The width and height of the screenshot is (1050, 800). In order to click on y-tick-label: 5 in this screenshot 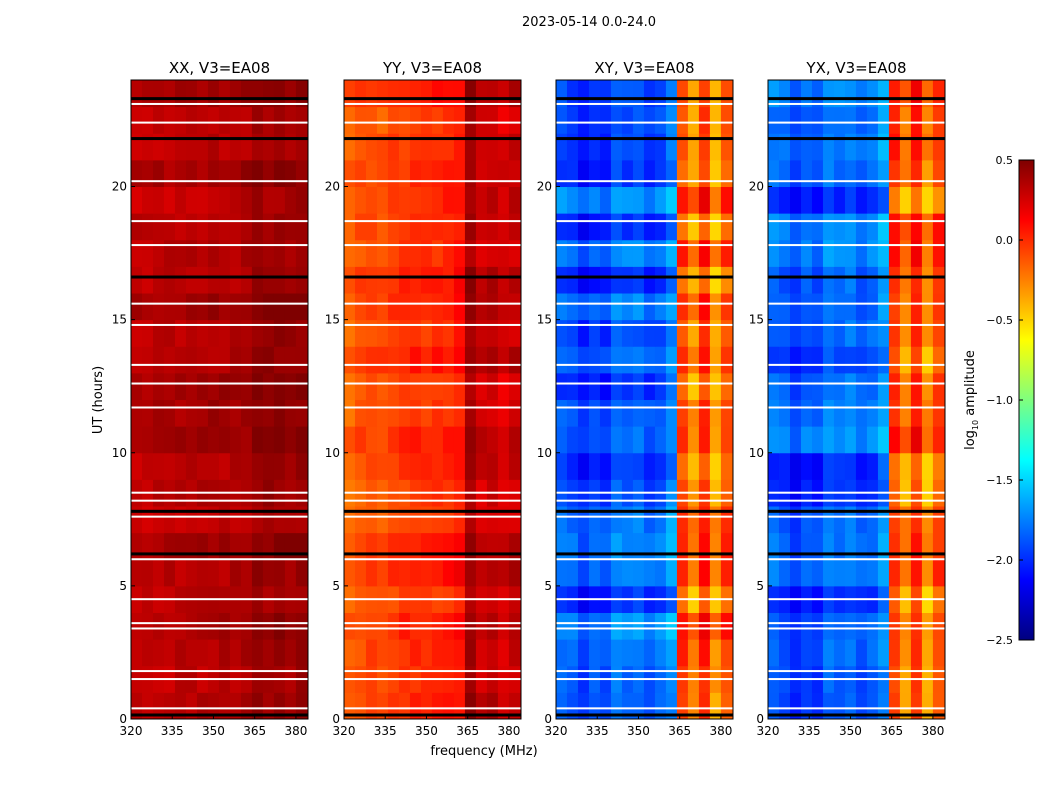, I will do `click(548, 586)`.